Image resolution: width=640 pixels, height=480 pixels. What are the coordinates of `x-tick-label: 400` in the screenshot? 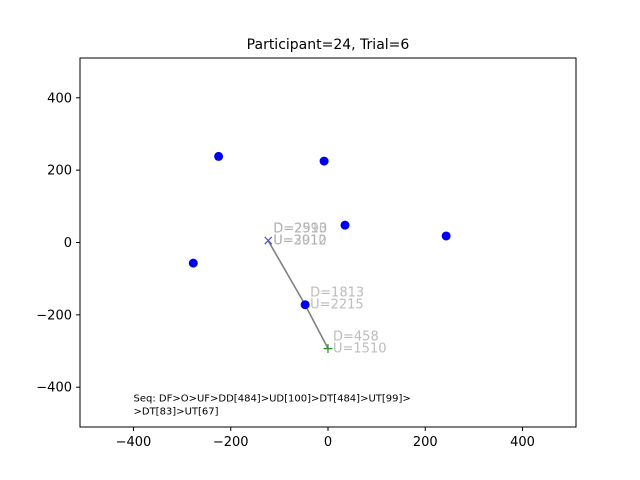 It's located at (522, 442).